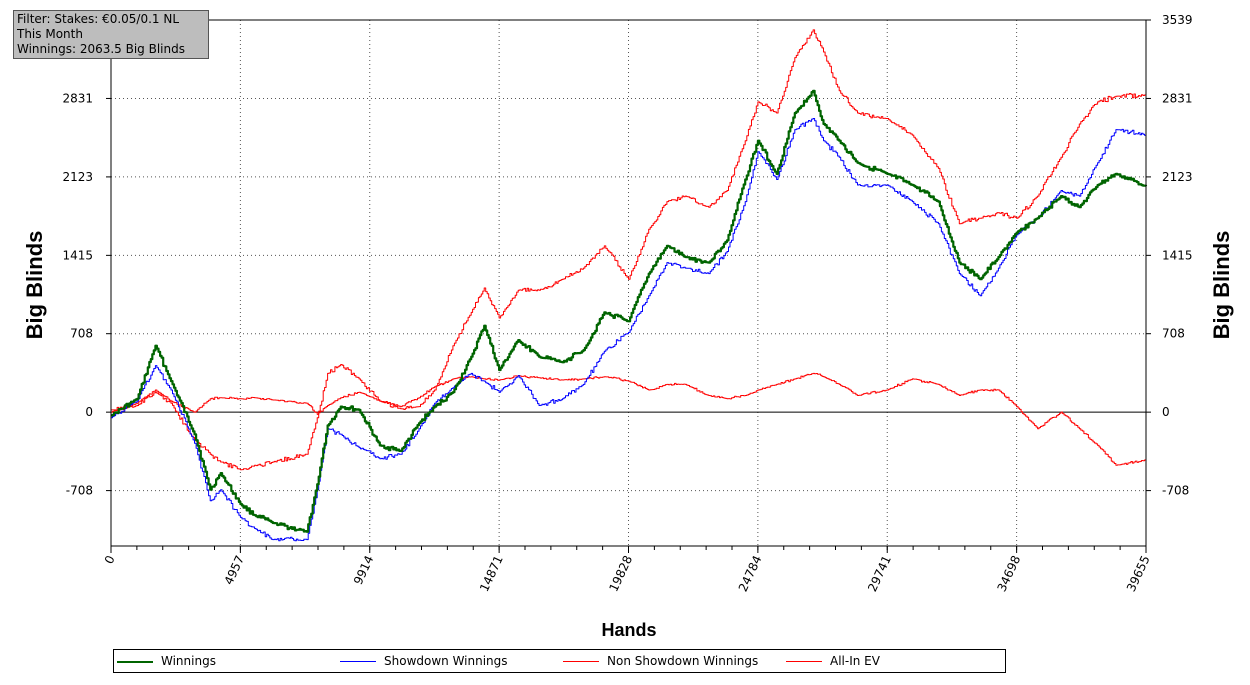 The height and width of the screenshot is (685, 1250). What do you see at coordinates (364, 570) in the screenshot?
I see `x-tick-label: 9914` at bounding box center [364, 570].